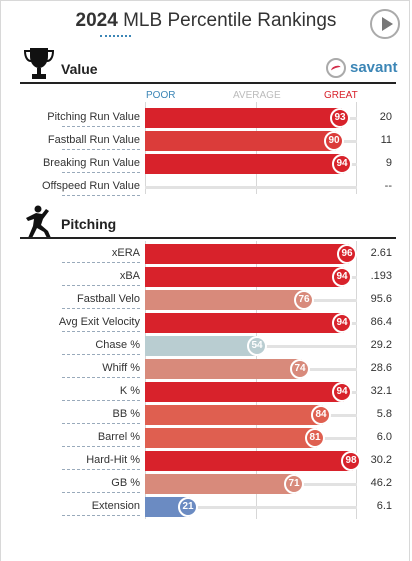  I want to click on percentile-badge: 93, so click(340, 118).